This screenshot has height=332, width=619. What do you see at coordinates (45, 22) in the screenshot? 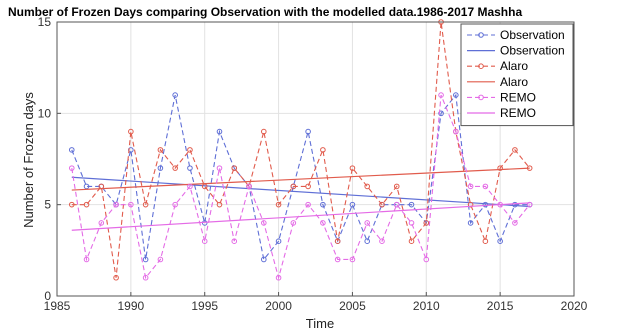
I see `y-tick-label: 15` at bounding box center [45, 22].